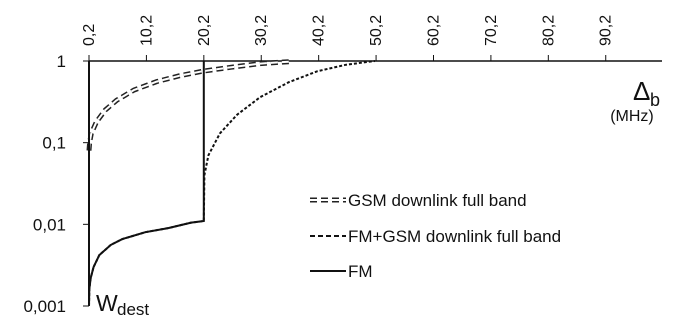 The height and width of the screenshot is (322, 675). What do you see at coordinates (89, 35) in the screenshot?
I see `x-tick-label: 0,2` at bounding box center [89, 35].